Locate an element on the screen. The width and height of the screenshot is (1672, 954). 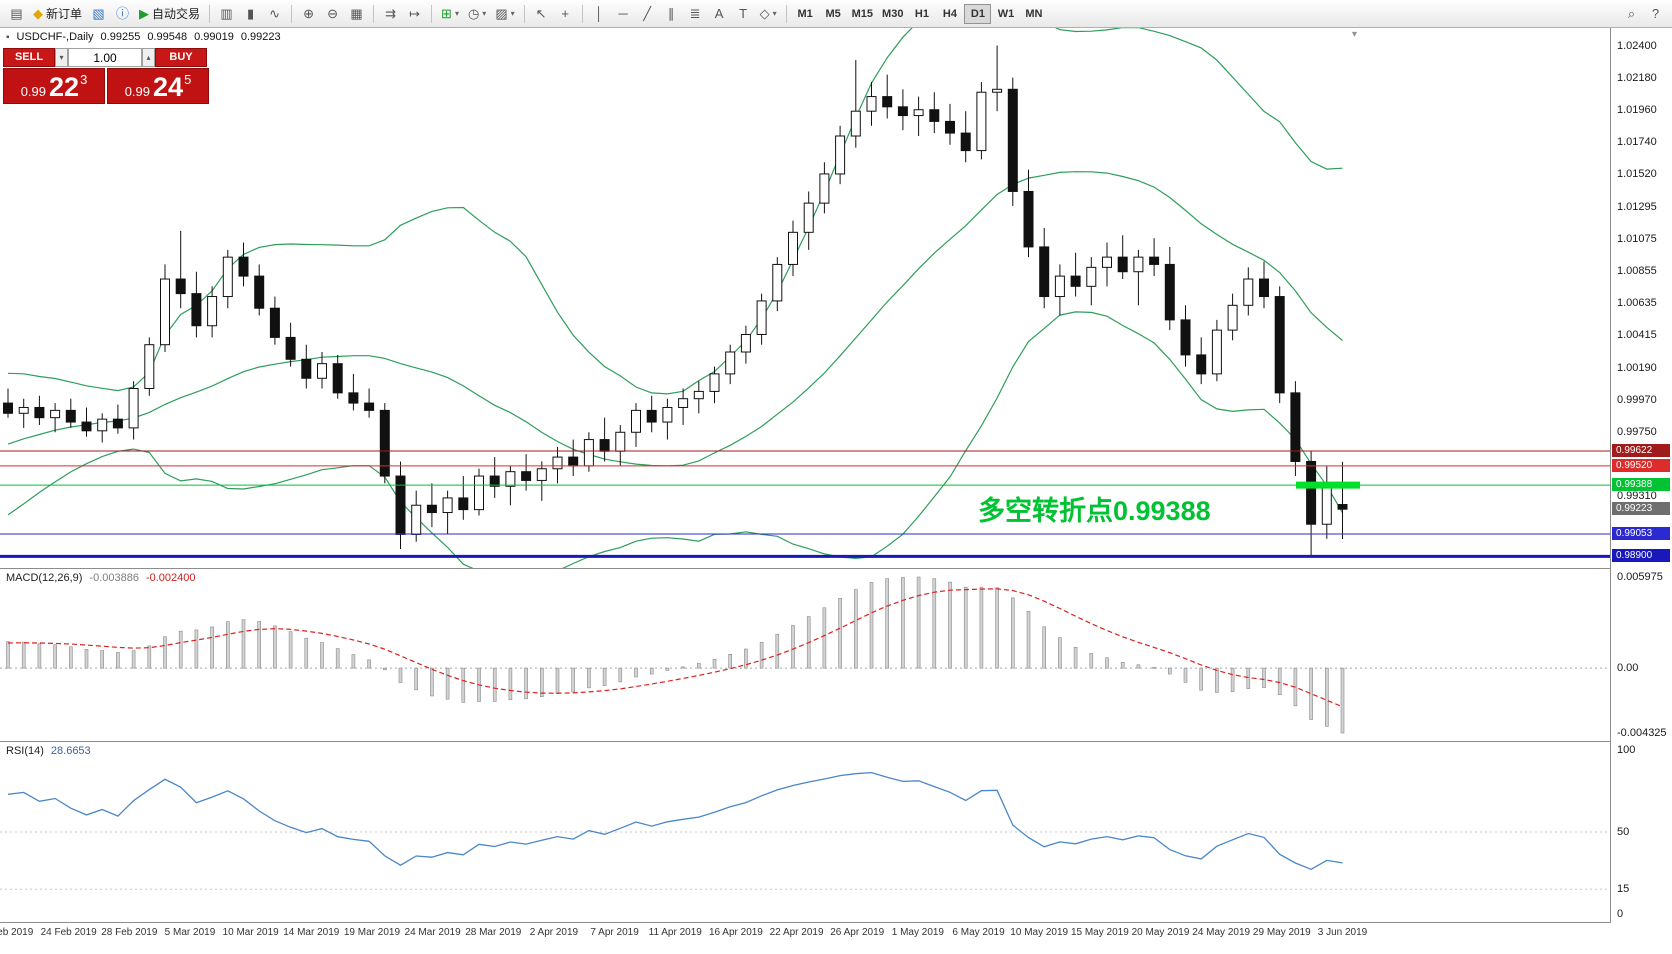
fibonacci-tool-button: ≣ is located at coordinates (695, 14).